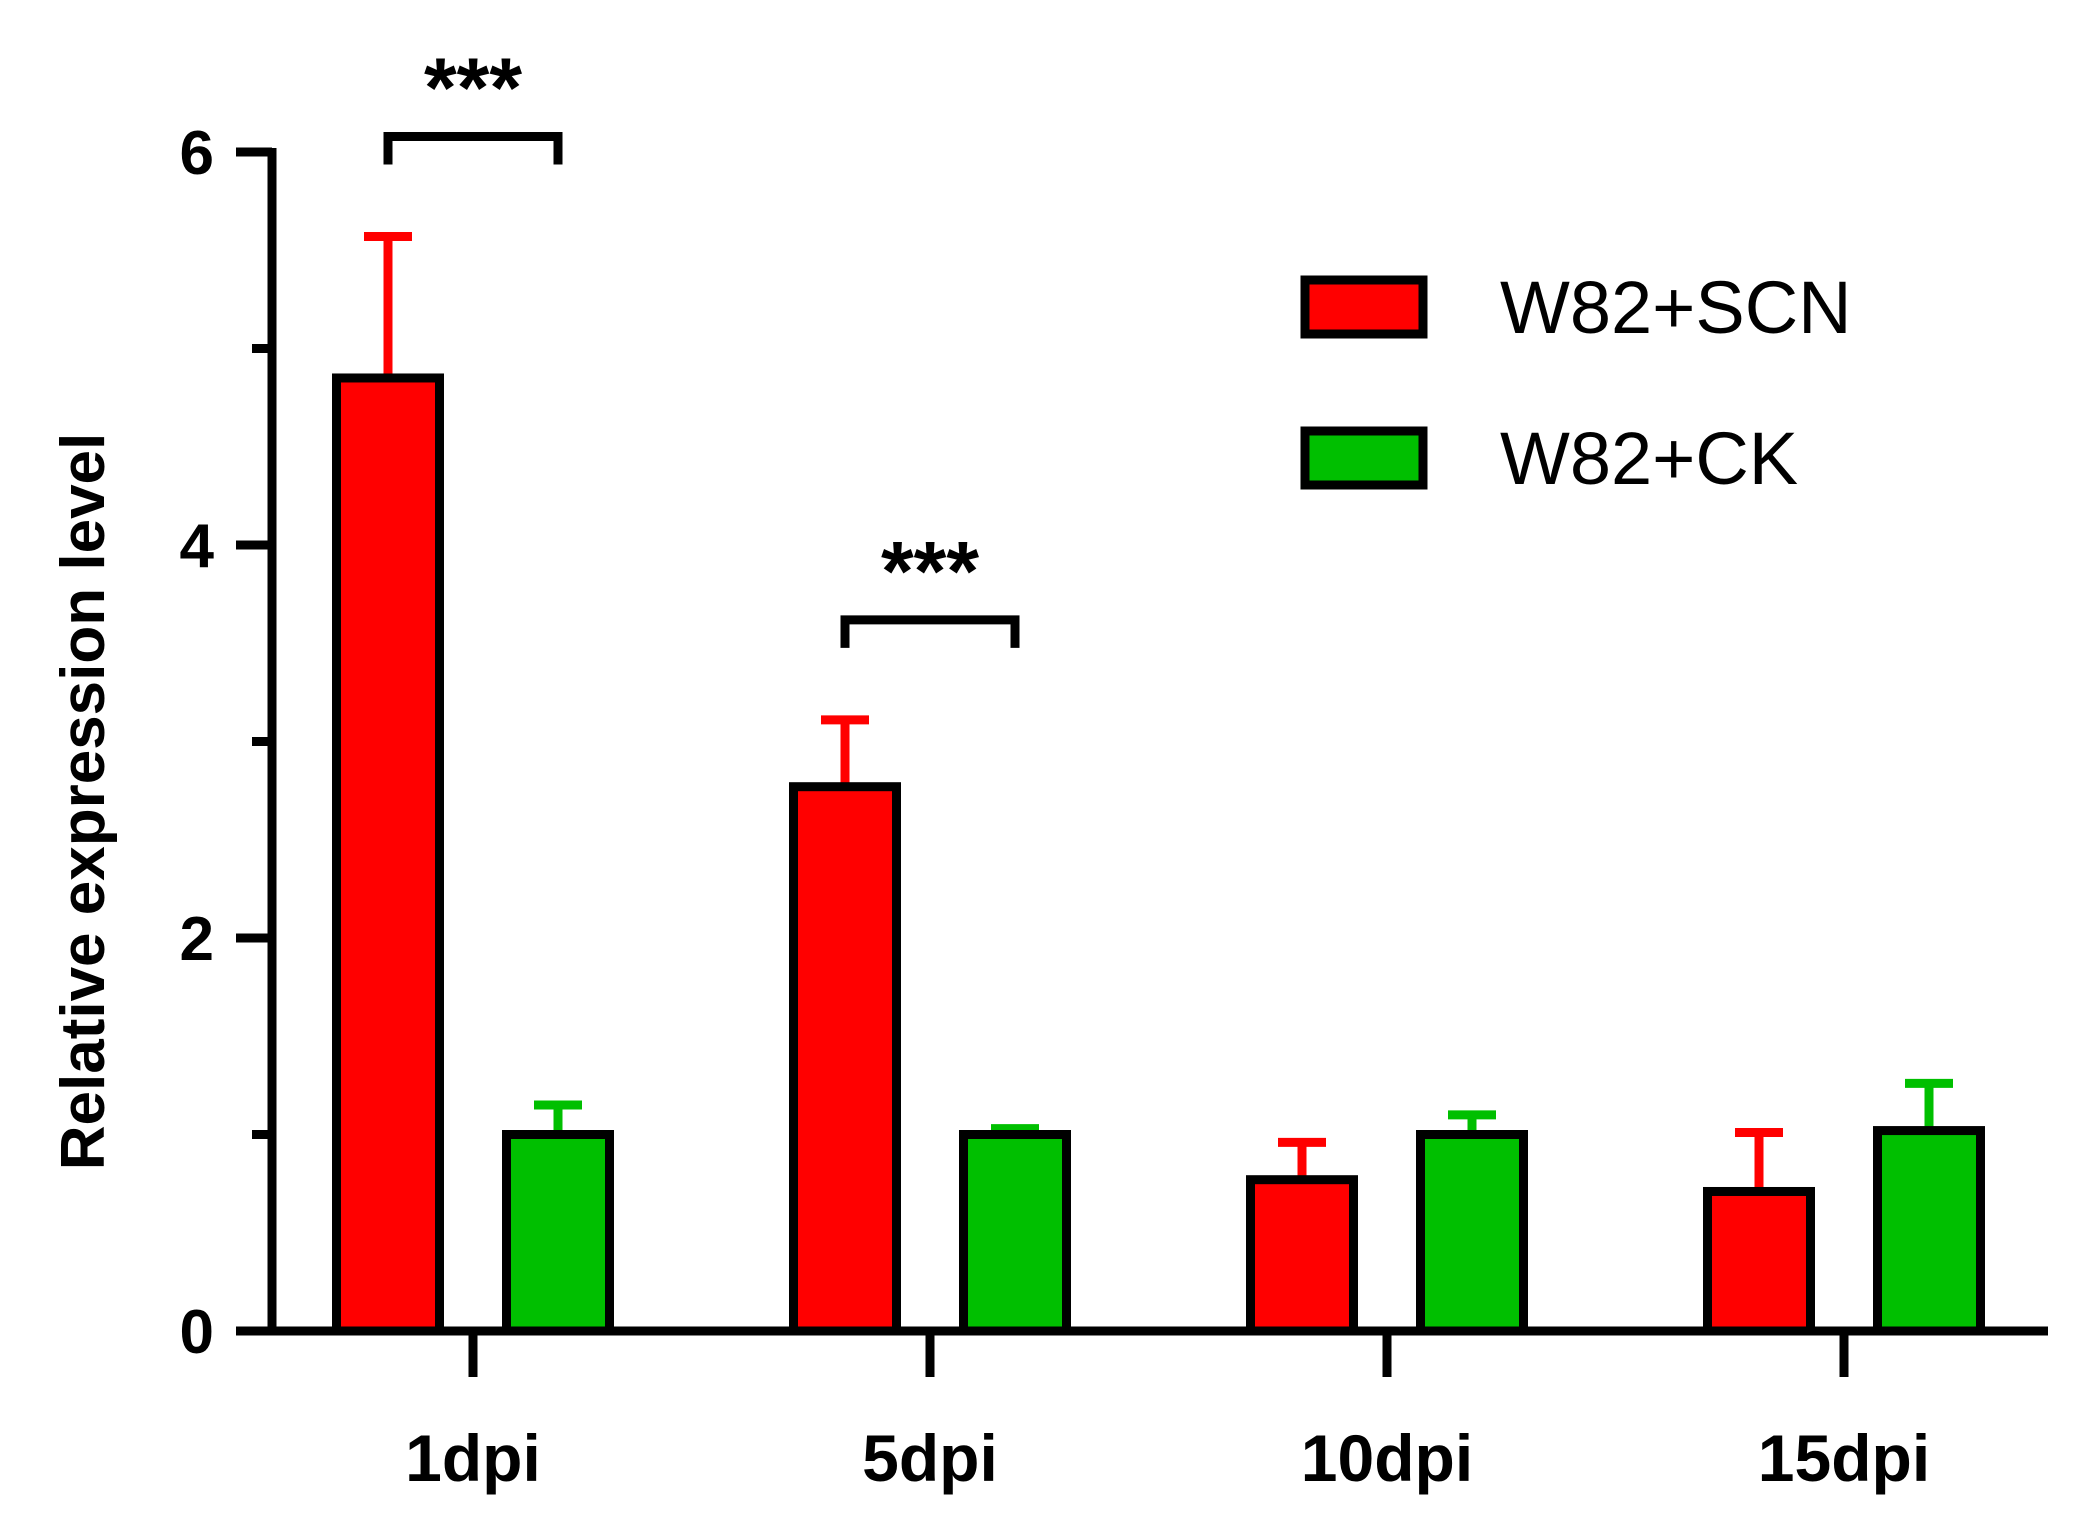  What do you see at coordinates (701, 344) in the screenshot?
I see `significance-layer: *** ***` at bounding box center [701, 344].